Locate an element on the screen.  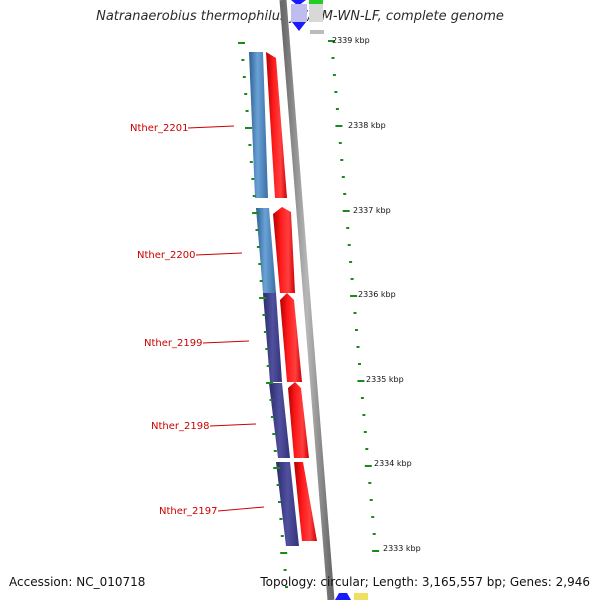
gene-features is located at coordinates (283, 299).